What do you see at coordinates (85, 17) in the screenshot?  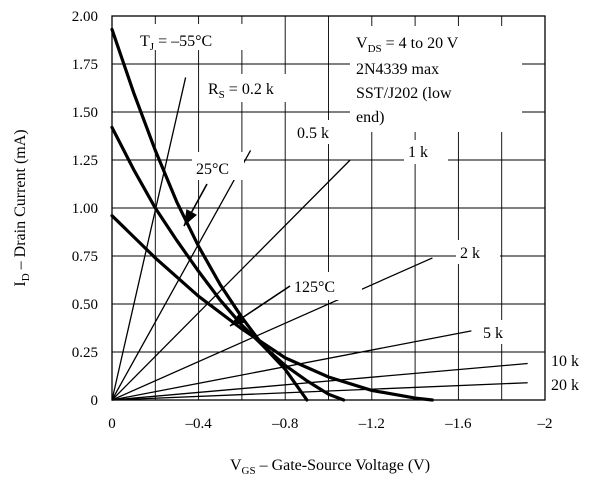 I see `y-tick-label: 2.00` at bounding box center [85, 17].